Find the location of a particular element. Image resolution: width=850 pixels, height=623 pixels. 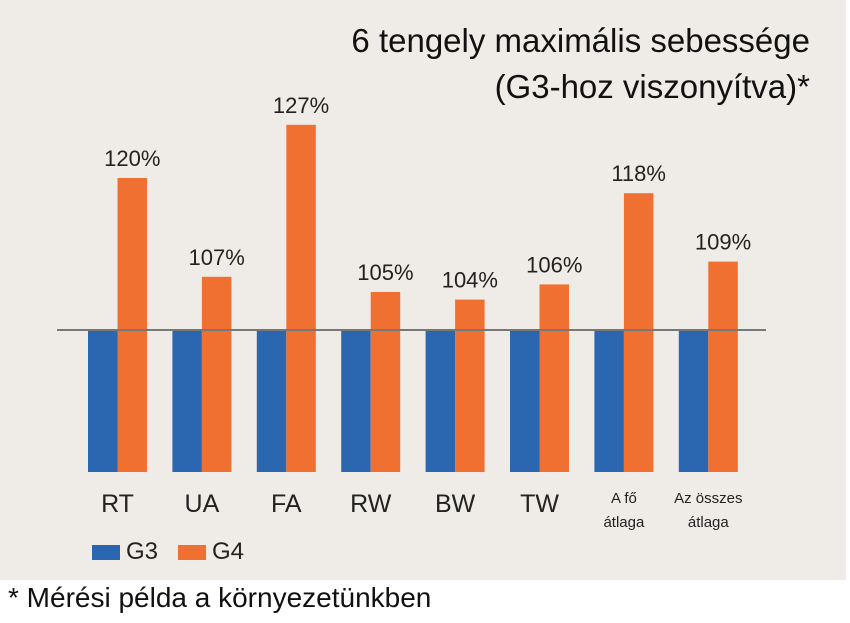

data-label: 106% is located at coordinates (554, 264).